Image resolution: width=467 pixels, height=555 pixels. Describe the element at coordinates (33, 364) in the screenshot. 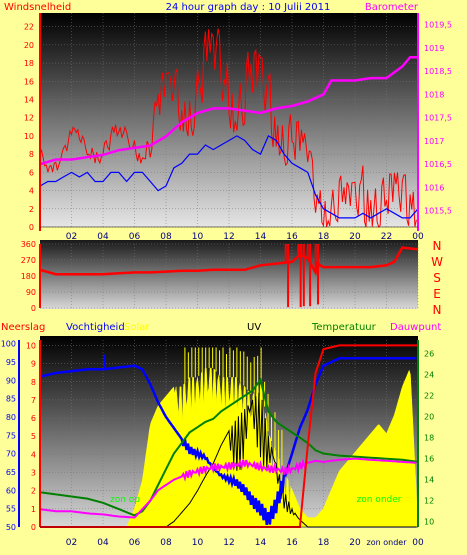

I see `rain-tick-label: 9` at that location.